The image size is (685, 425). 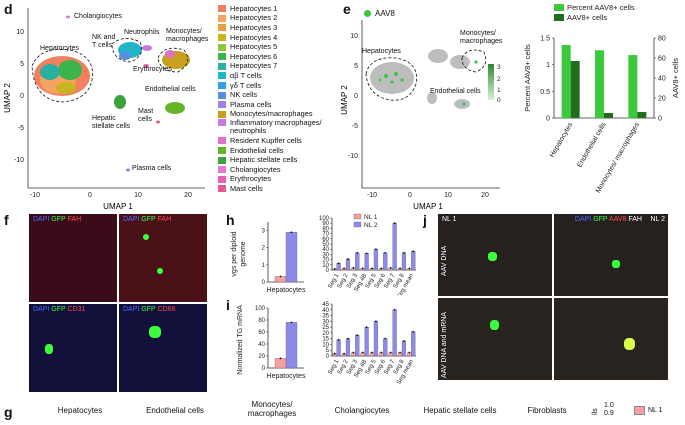 What do you see at coordinates (291, 322) in the screenshot?
I see `i-left-bar-point` at bounding box center [291, 322].